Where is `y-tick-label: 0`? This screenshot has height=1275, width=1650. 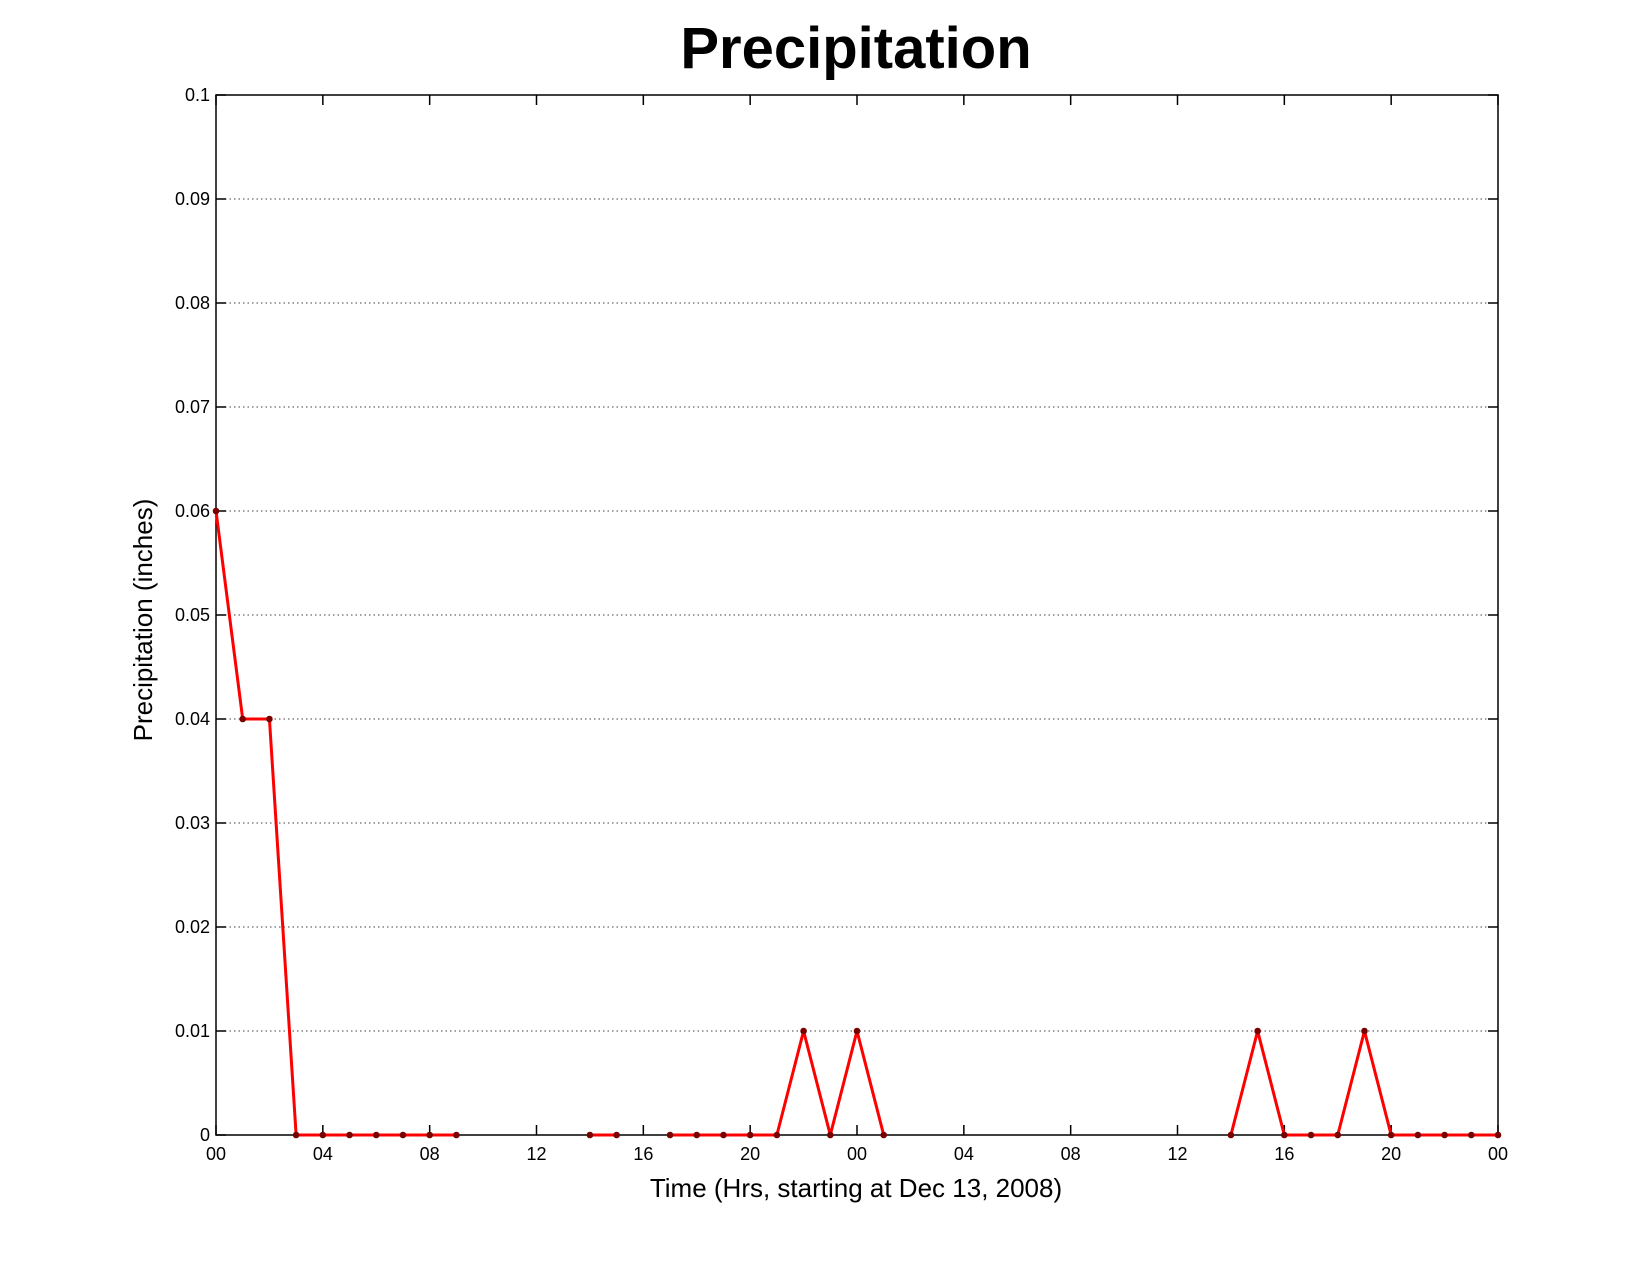
y-tick-label: 0 is located at coordinates (205, 1135).